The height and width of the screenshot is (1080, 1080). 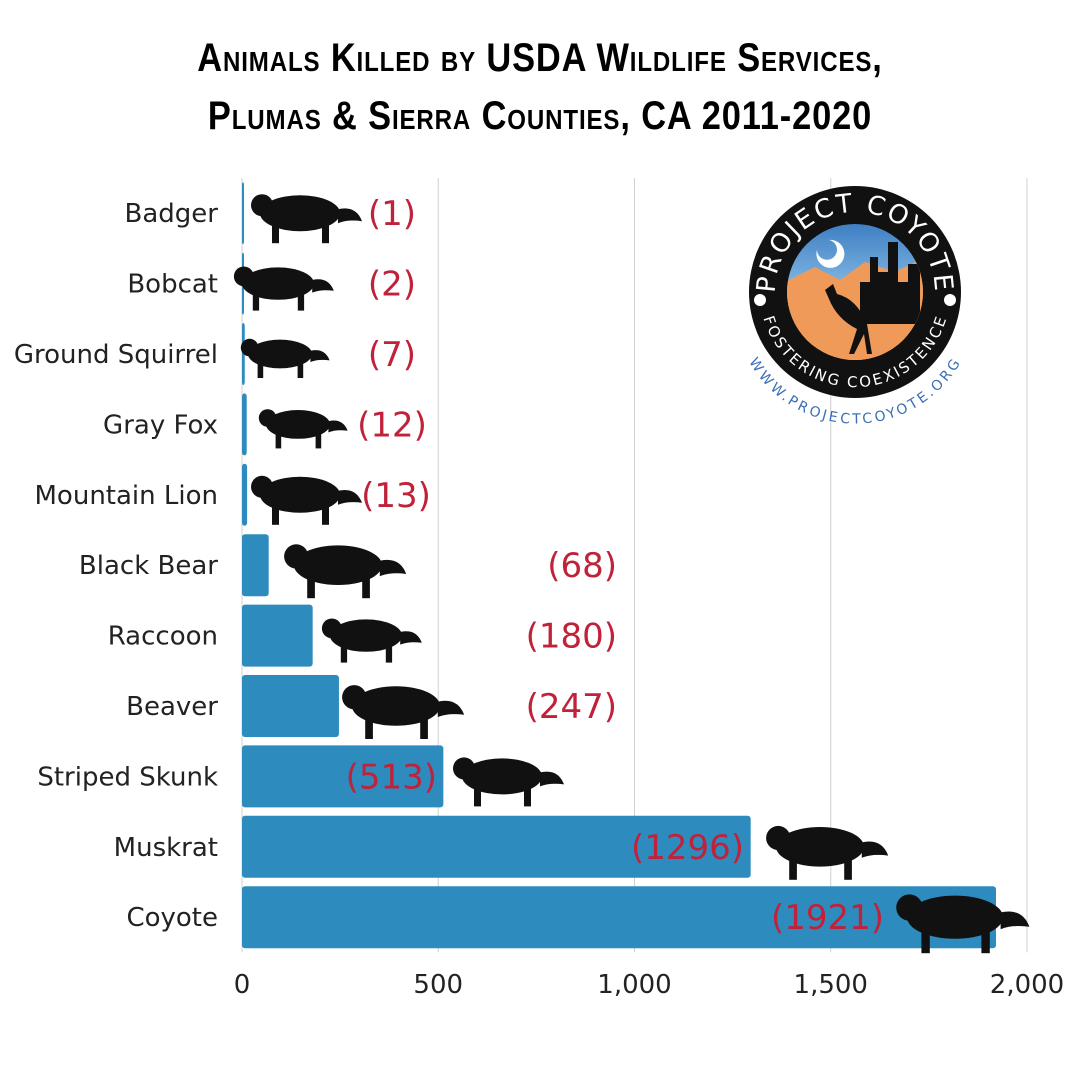 What do you see at coordinates (306, 219) in the screenshot?
I see `badger-silhouette-icon` at bounding box center [306, 219].